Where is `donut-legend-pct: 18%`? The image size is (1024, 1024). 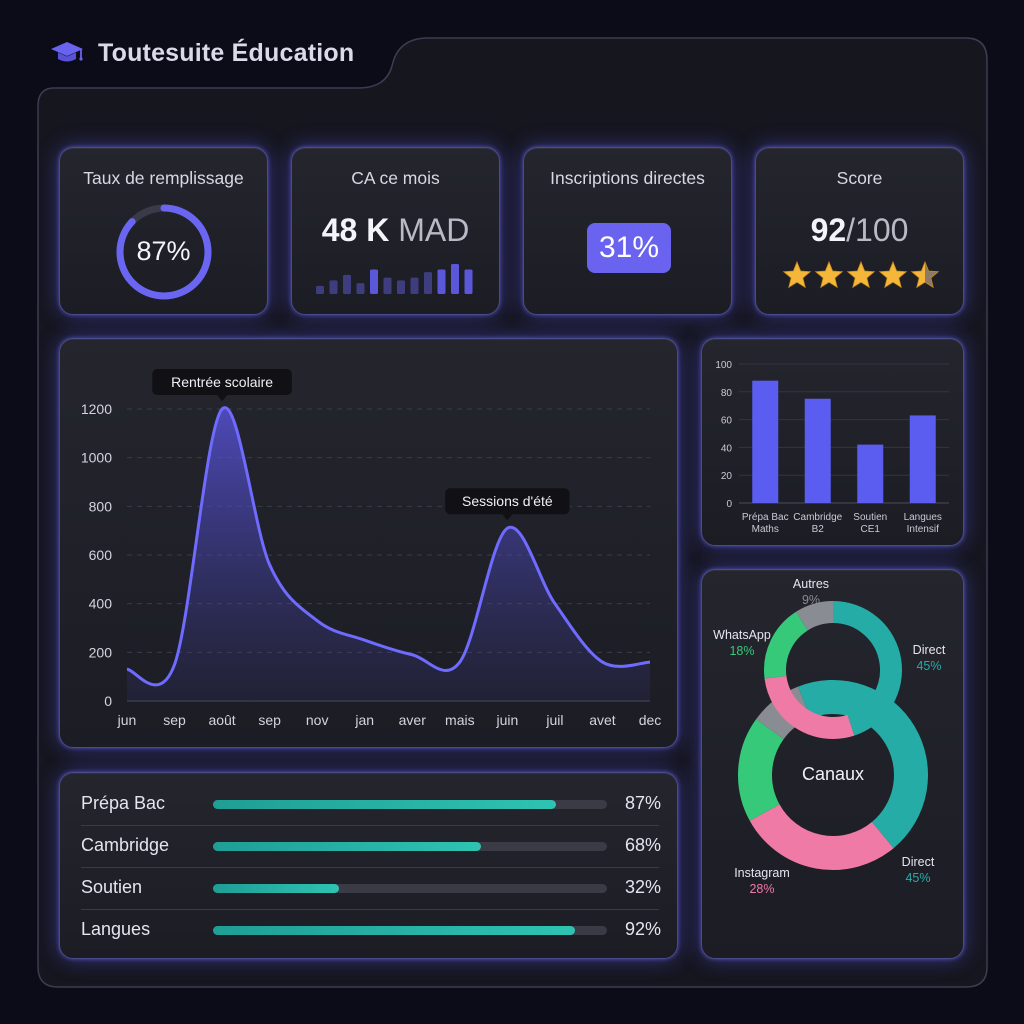 donut-legend-pct: 18% is located at coordinates (741, 651).